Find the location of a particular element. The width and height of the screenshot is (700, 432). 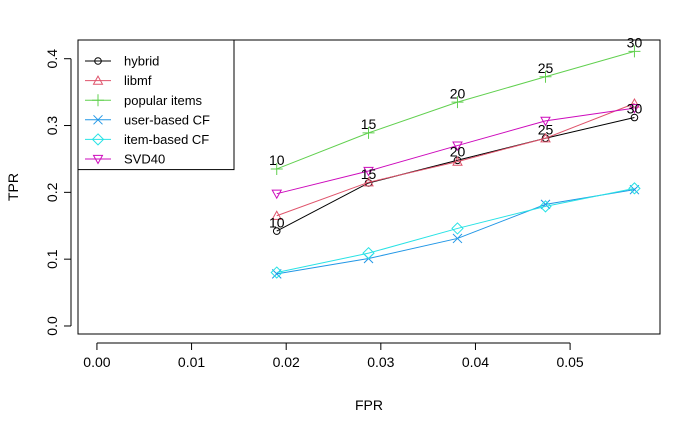

x-tick-label: 0.02 is located at coordinates (286, 362).